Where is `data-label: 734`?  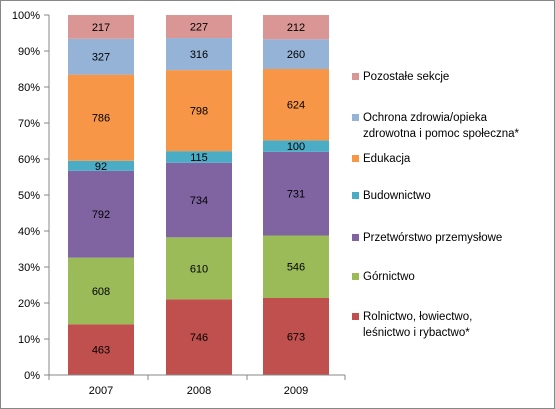 data-label: 734 is located at coordinates (199, 201).